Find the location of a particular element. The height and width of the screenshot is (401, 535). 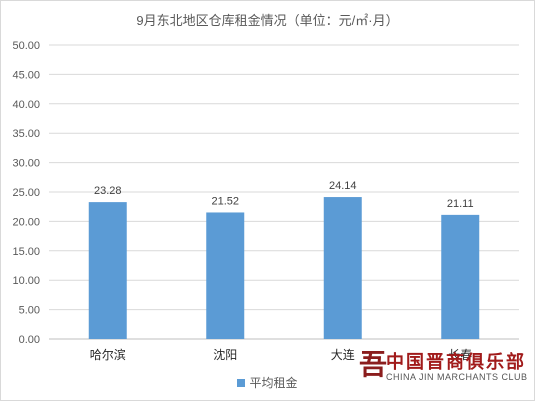

y-tick-label: 20.00 is located at coordinates (26, 222).